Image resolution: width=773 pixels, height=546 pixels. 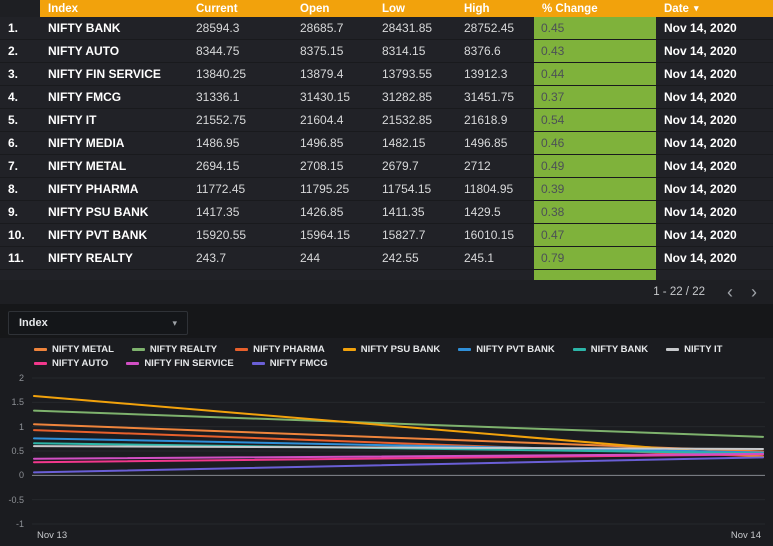 I want to click on cell-current: 1417.35, so click(x=240, y=212).